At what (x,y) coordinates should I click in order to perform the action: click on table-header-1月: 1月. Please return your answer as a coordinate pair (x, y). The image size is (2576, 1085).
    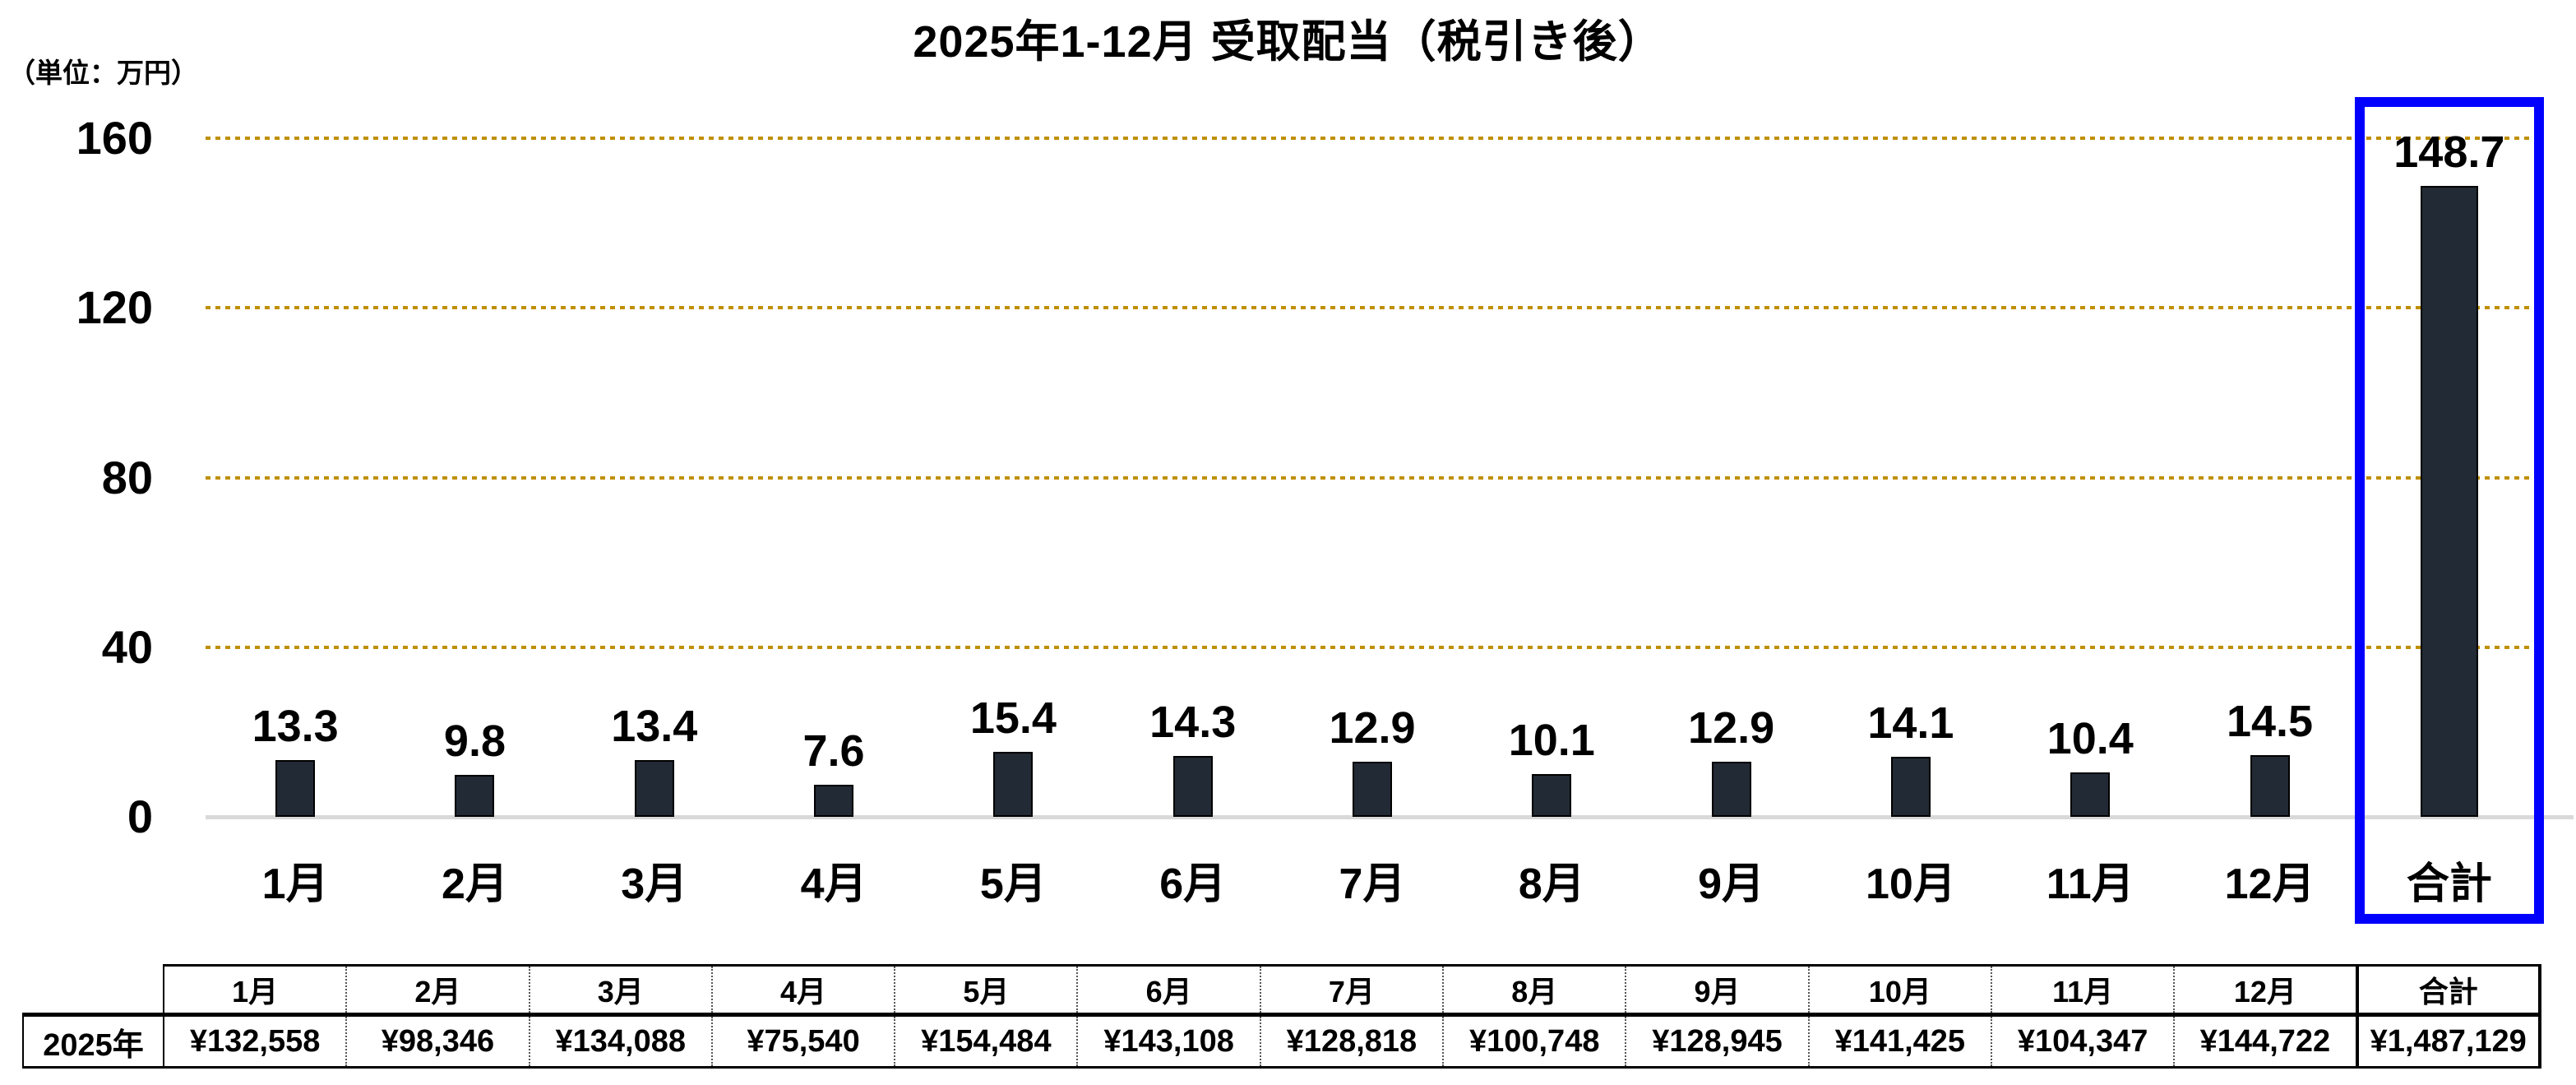
    Looking at the image, I should click on (254, 991).